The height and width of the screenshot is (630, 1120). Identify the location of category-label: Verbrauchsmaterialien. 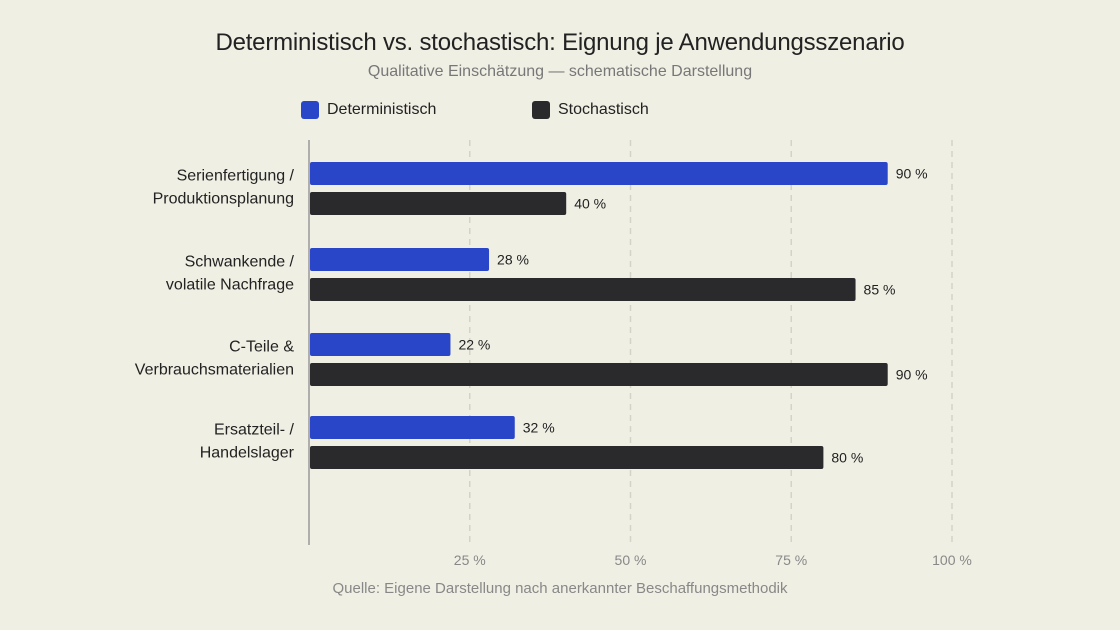
(214, 370).